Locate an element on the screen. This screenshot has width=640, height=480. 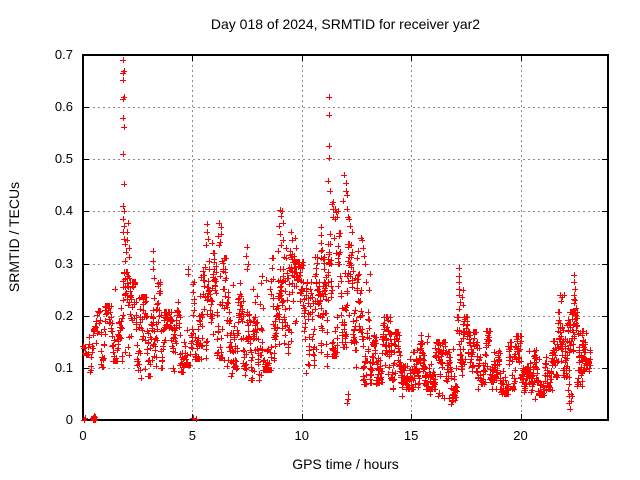
y-tick-label: 0.5 is located at coordinates (63, 159).